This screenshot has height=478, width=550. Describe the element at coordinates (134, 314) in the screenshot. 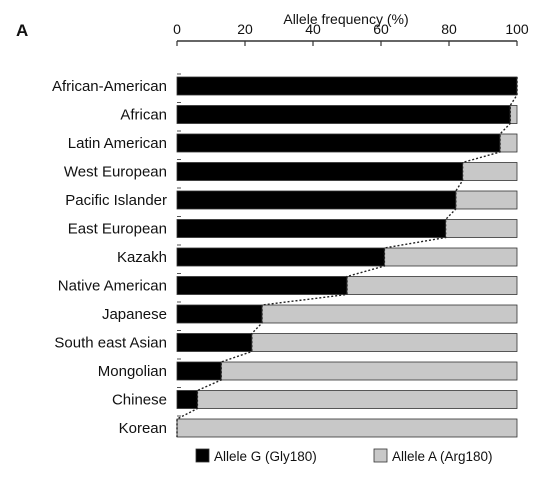

I see `category-label: Japanese` at that location.